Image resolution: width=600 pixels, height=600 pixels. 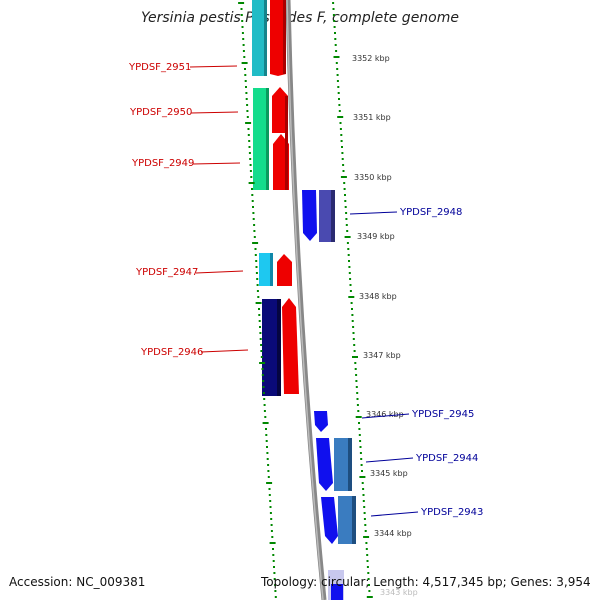 I want to click on gene-label: YPDSF_2947, so click(x=166, y=272).